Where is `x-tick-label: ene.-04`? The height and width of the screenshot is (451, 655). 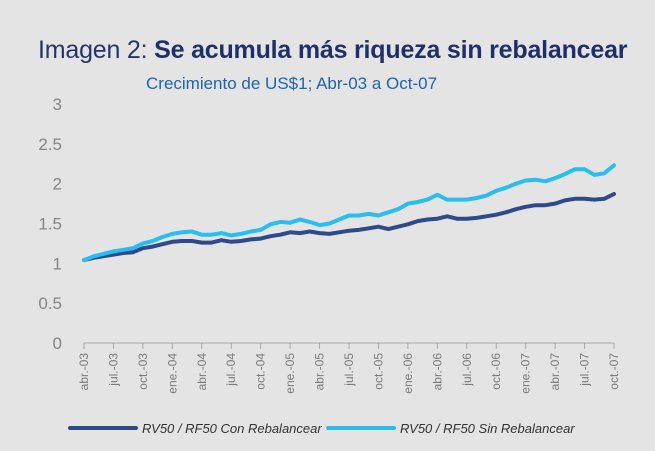 x-tick-label: ene.-04 is located at coordinates (172, 373).